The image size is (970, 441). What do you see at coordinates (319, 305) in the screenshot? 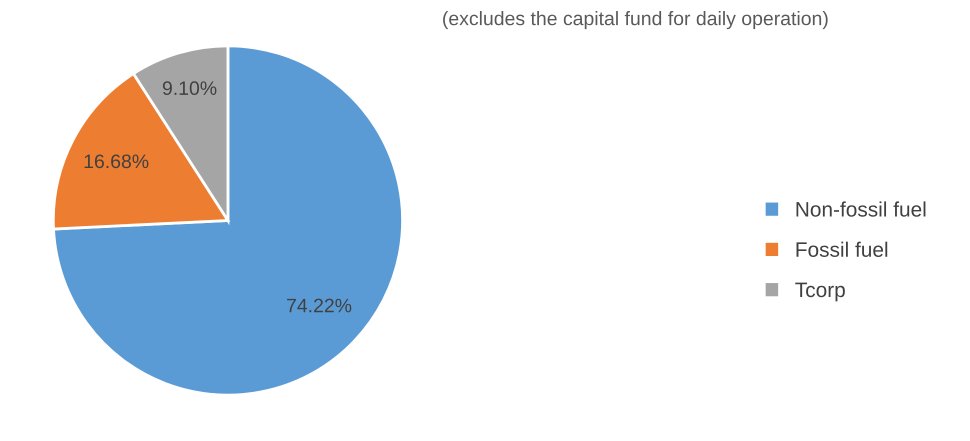
I see `data-label: 74.22%` at bounding box center [319, 305].